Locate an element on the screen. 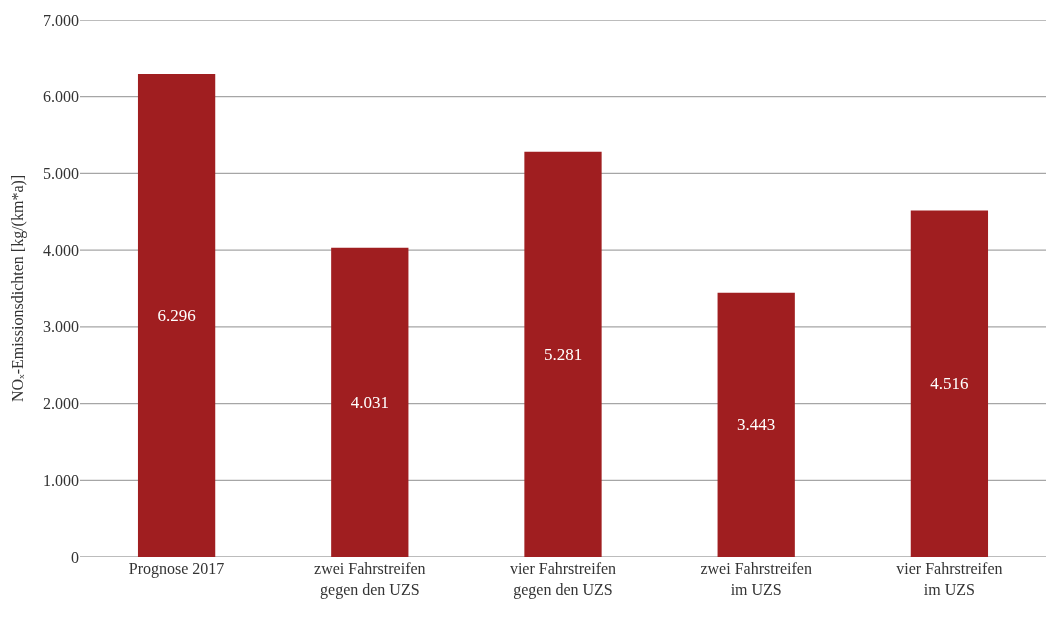 The image size is (1056, 627). y-tick-label: 0 is located at coordinates (75, 557).